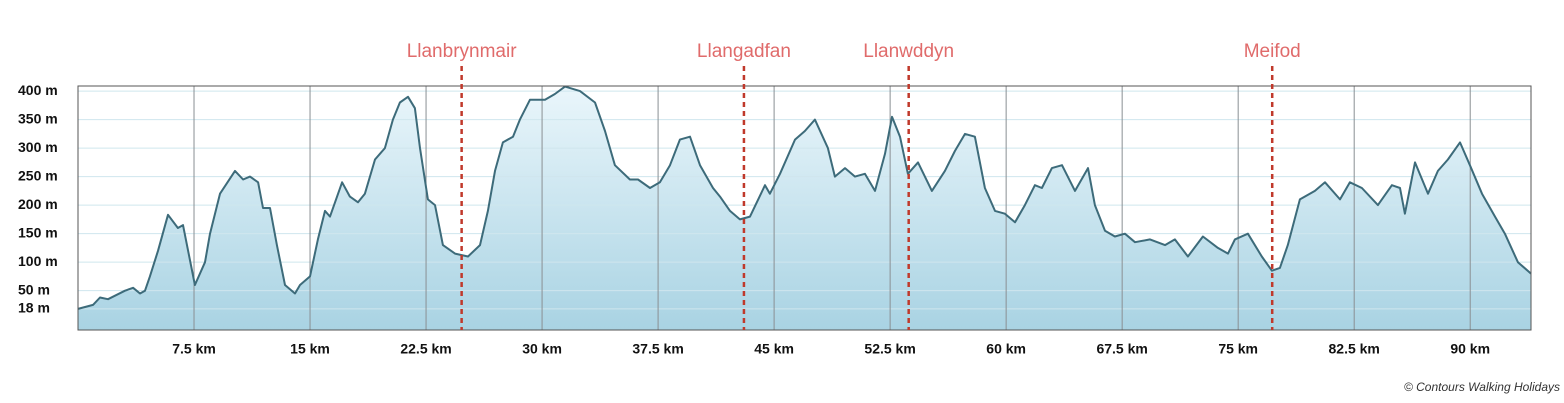 The height and width of the screenshot is (403, 1564). I want to click on x-tick-label: 30 km, so click(542, 349).